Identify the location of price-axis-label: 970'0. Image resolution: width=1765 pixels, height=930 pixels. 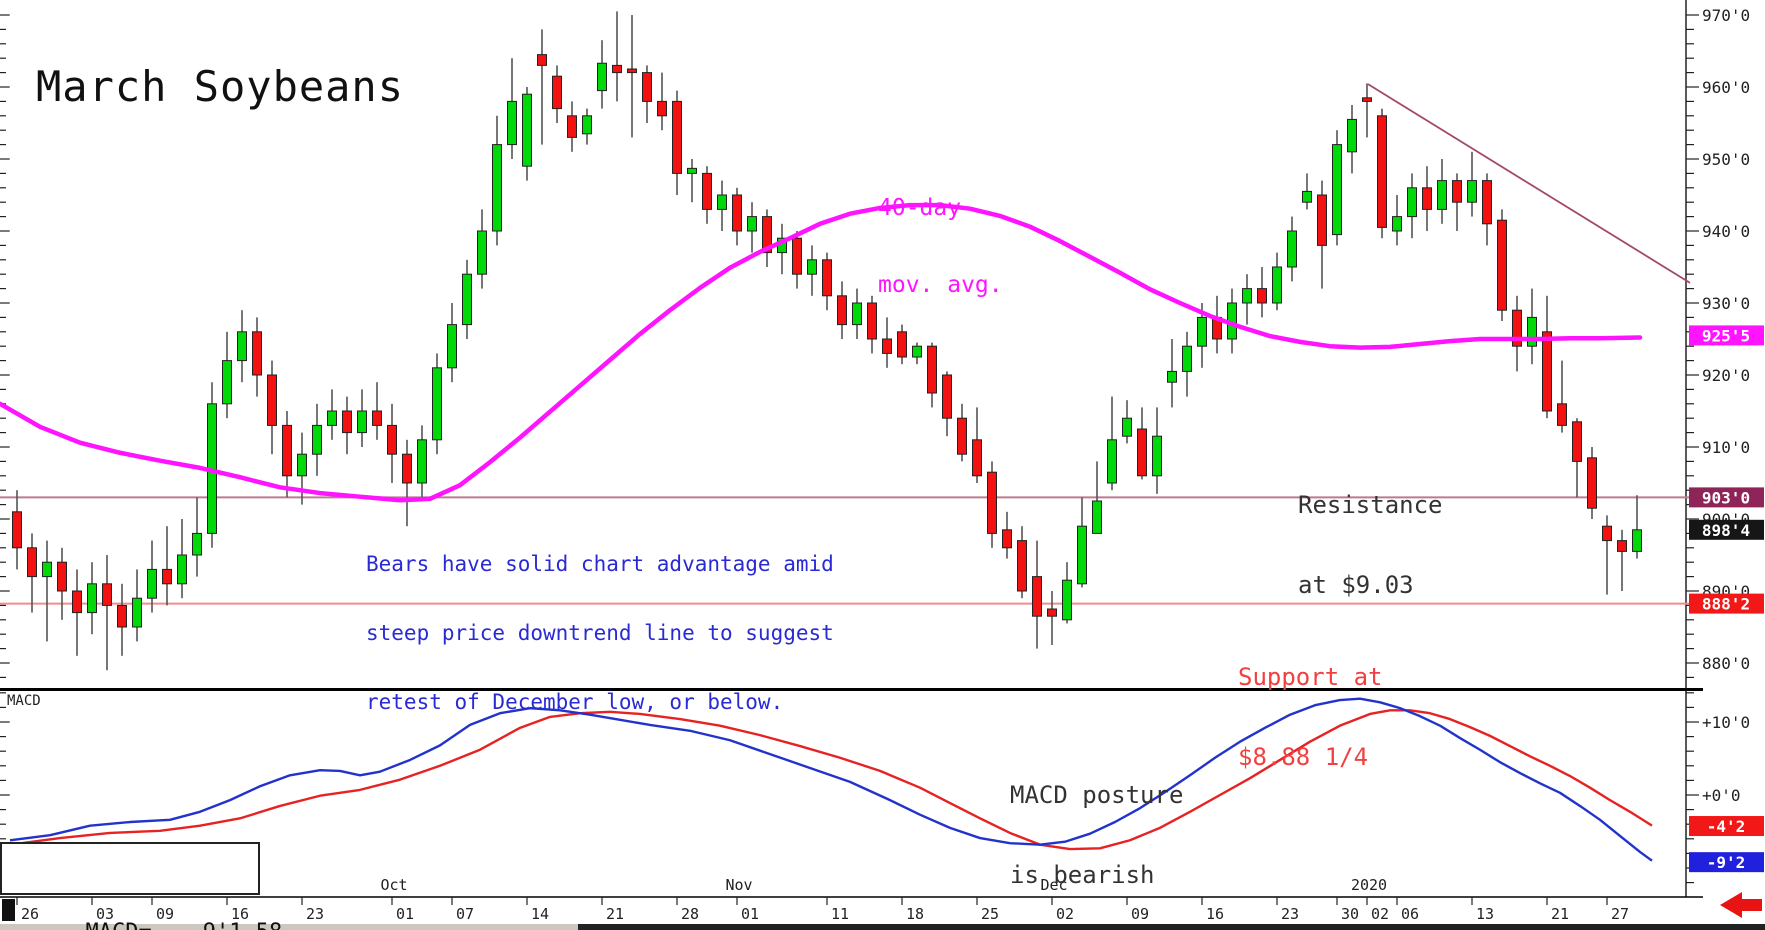
(1726, 15).